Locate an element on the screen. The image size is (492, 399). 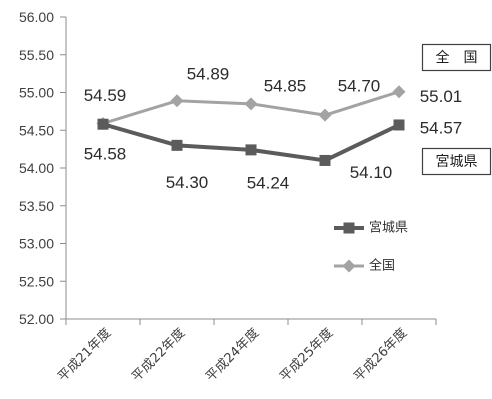
annotation-national-box is located at coordinates (456, 57).